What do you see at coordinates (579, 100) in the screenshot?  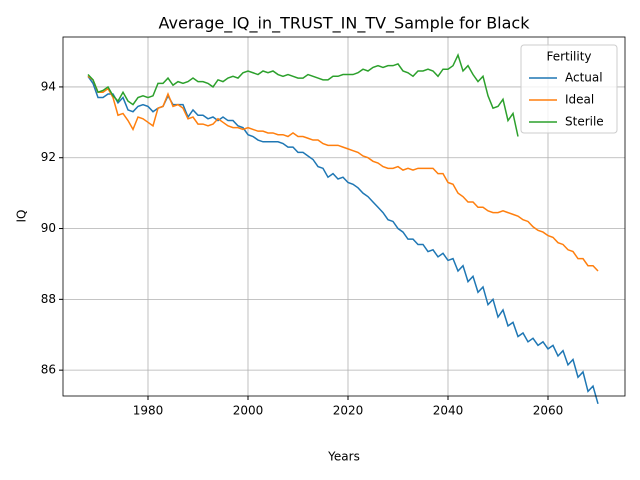 I see `legend-label: Ideal` at bounding box center [579, 100].